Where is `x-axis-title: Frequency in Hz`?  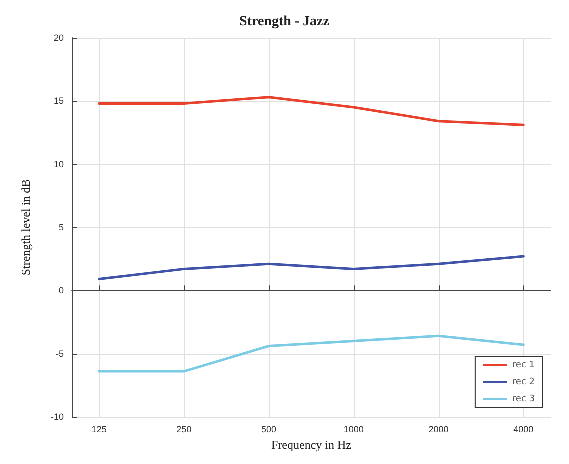 x-axis-title: Frequency in Hz is located at coordinates (312, 445).